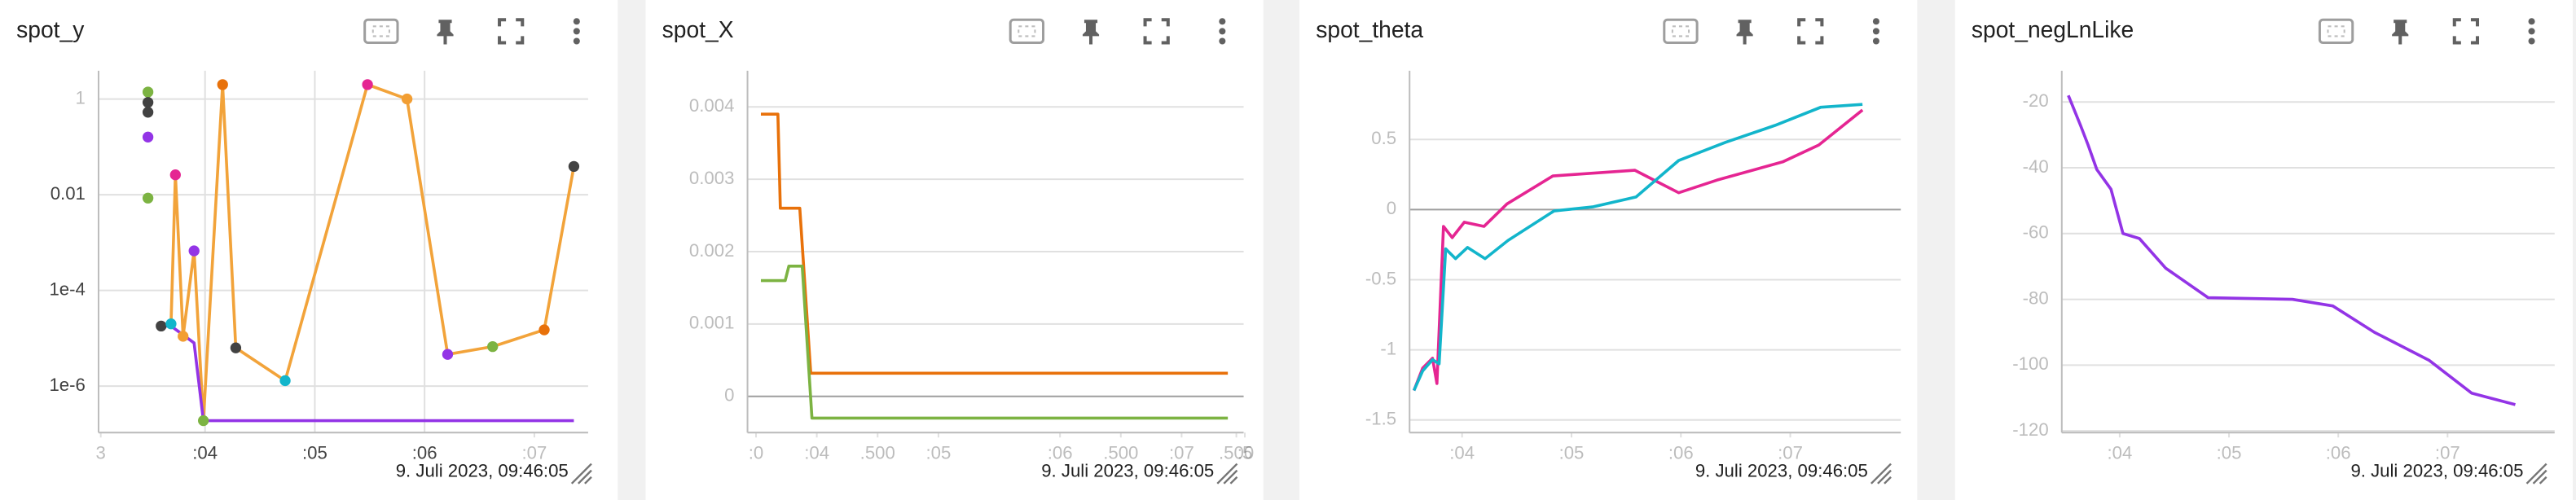  What do you see at coordinates (68, 193) in the screenshot?
I see `y-tick-label: 0.01` at bounding box center [68, 193].